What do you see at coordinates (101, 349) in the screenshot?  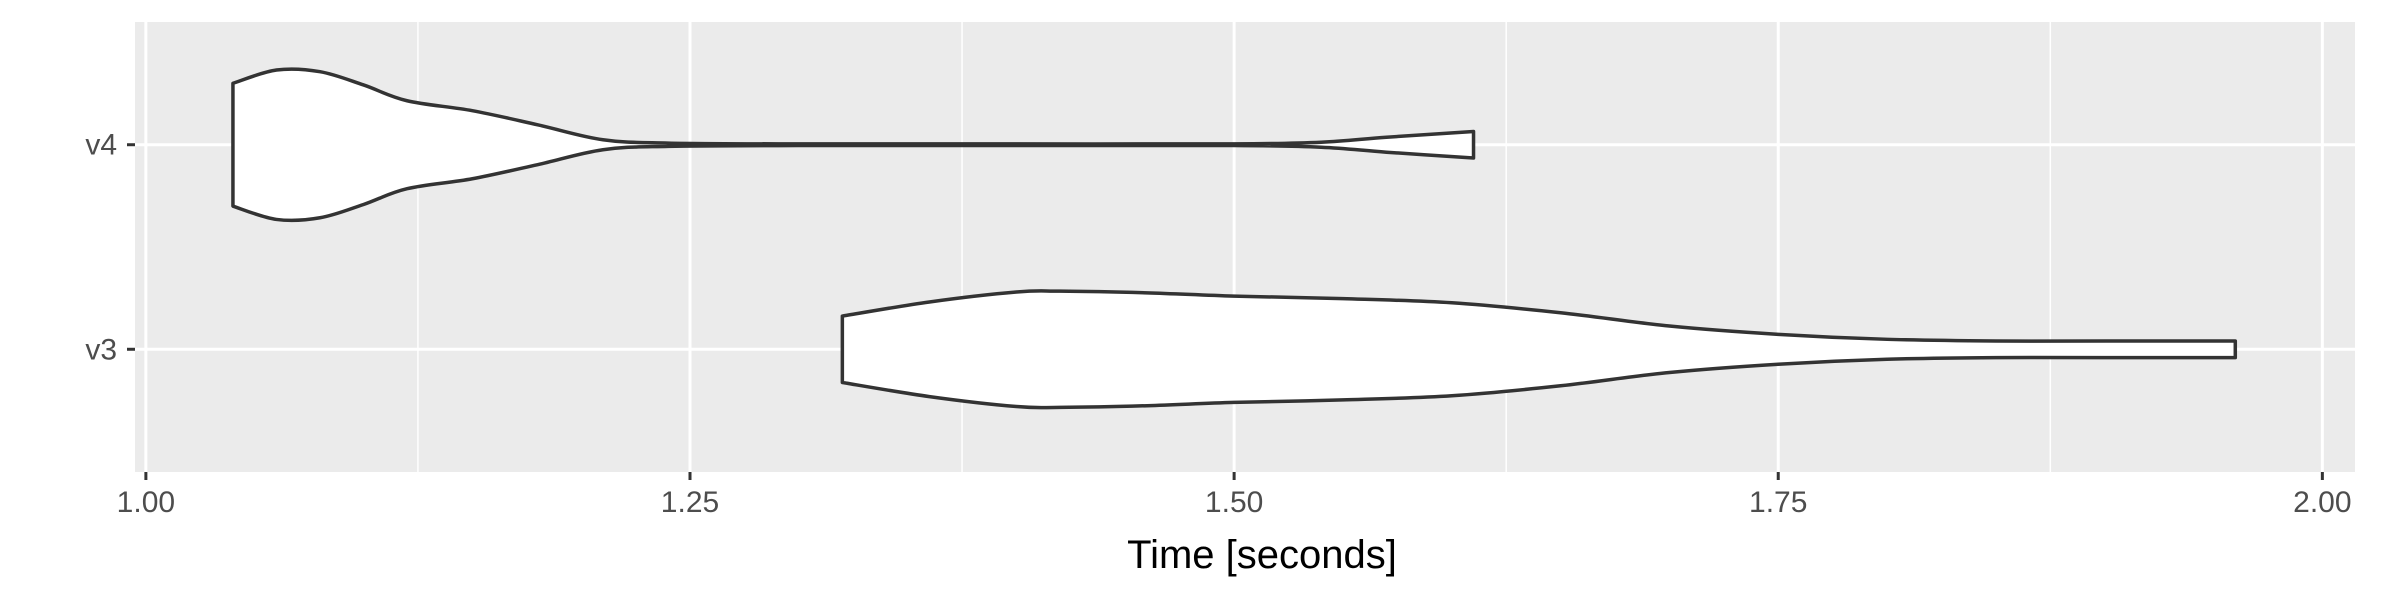 I see `y-tick-label: v3` at bounding box center [101, 349].